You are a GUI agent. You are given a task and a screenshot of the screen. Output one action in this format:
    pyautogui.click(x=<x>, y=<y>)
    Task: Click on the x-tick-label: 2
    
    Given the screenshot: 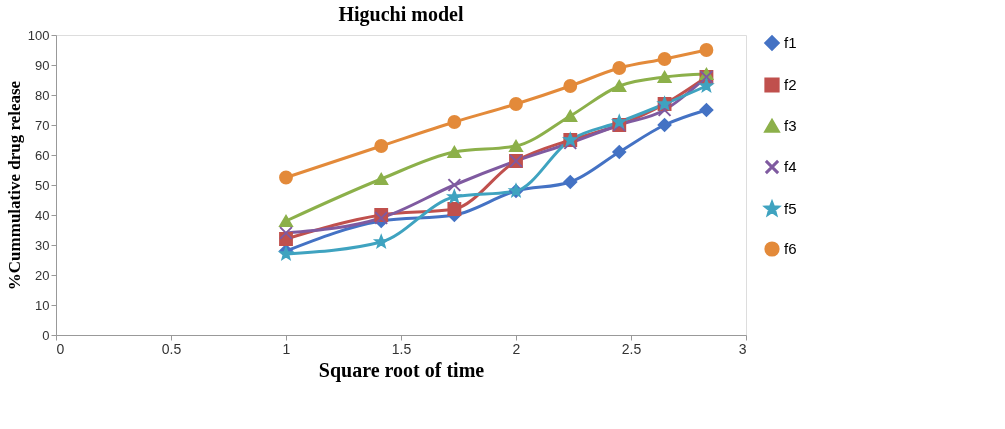 What is the action you would take?
    pyautogui.click(x=516, y=348)
    